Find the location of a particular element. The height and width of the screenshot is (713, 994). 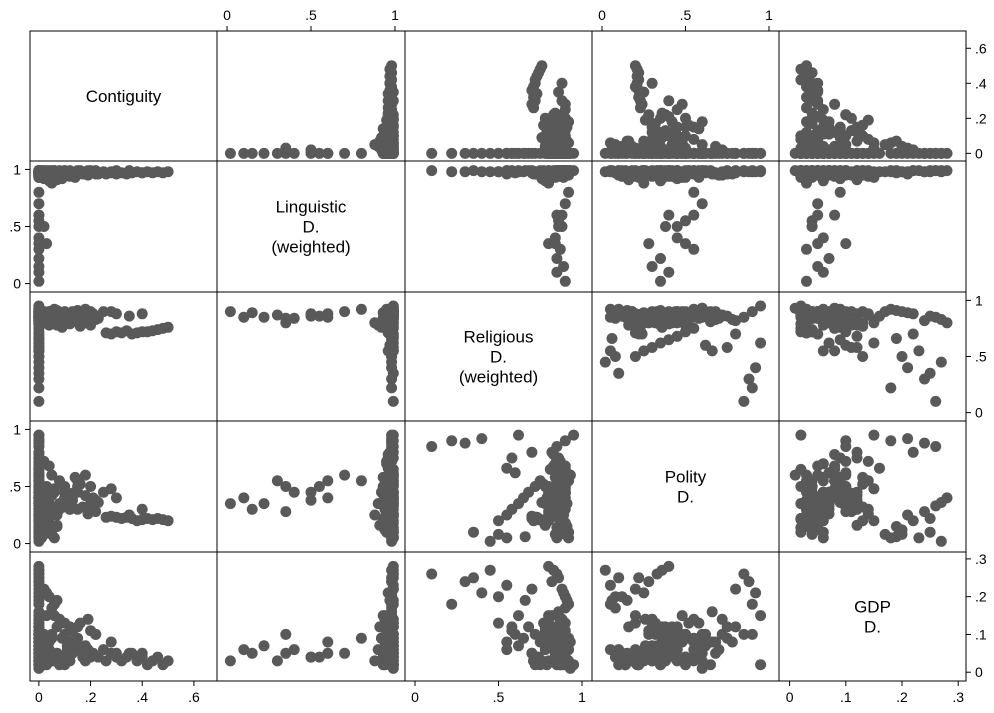

panel-gdp-vs-contiguity is located at coordinates (103, 617).